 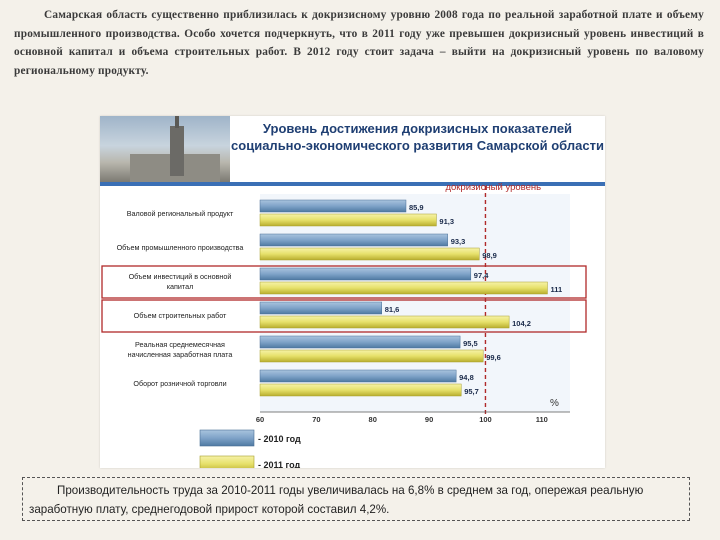 What do you see at coordinates (458, 241) in the screenshot?
I see `value-label: 93,3` at bounding box center [458, 241].